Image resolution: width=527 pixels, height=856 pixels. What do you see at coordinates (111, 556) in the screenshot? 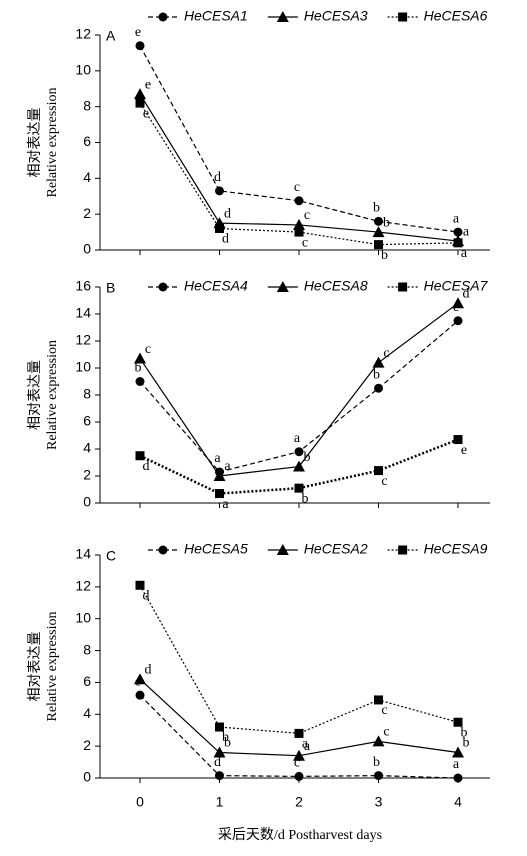
I see `panel-label: C` at bounding box center [111, 556].